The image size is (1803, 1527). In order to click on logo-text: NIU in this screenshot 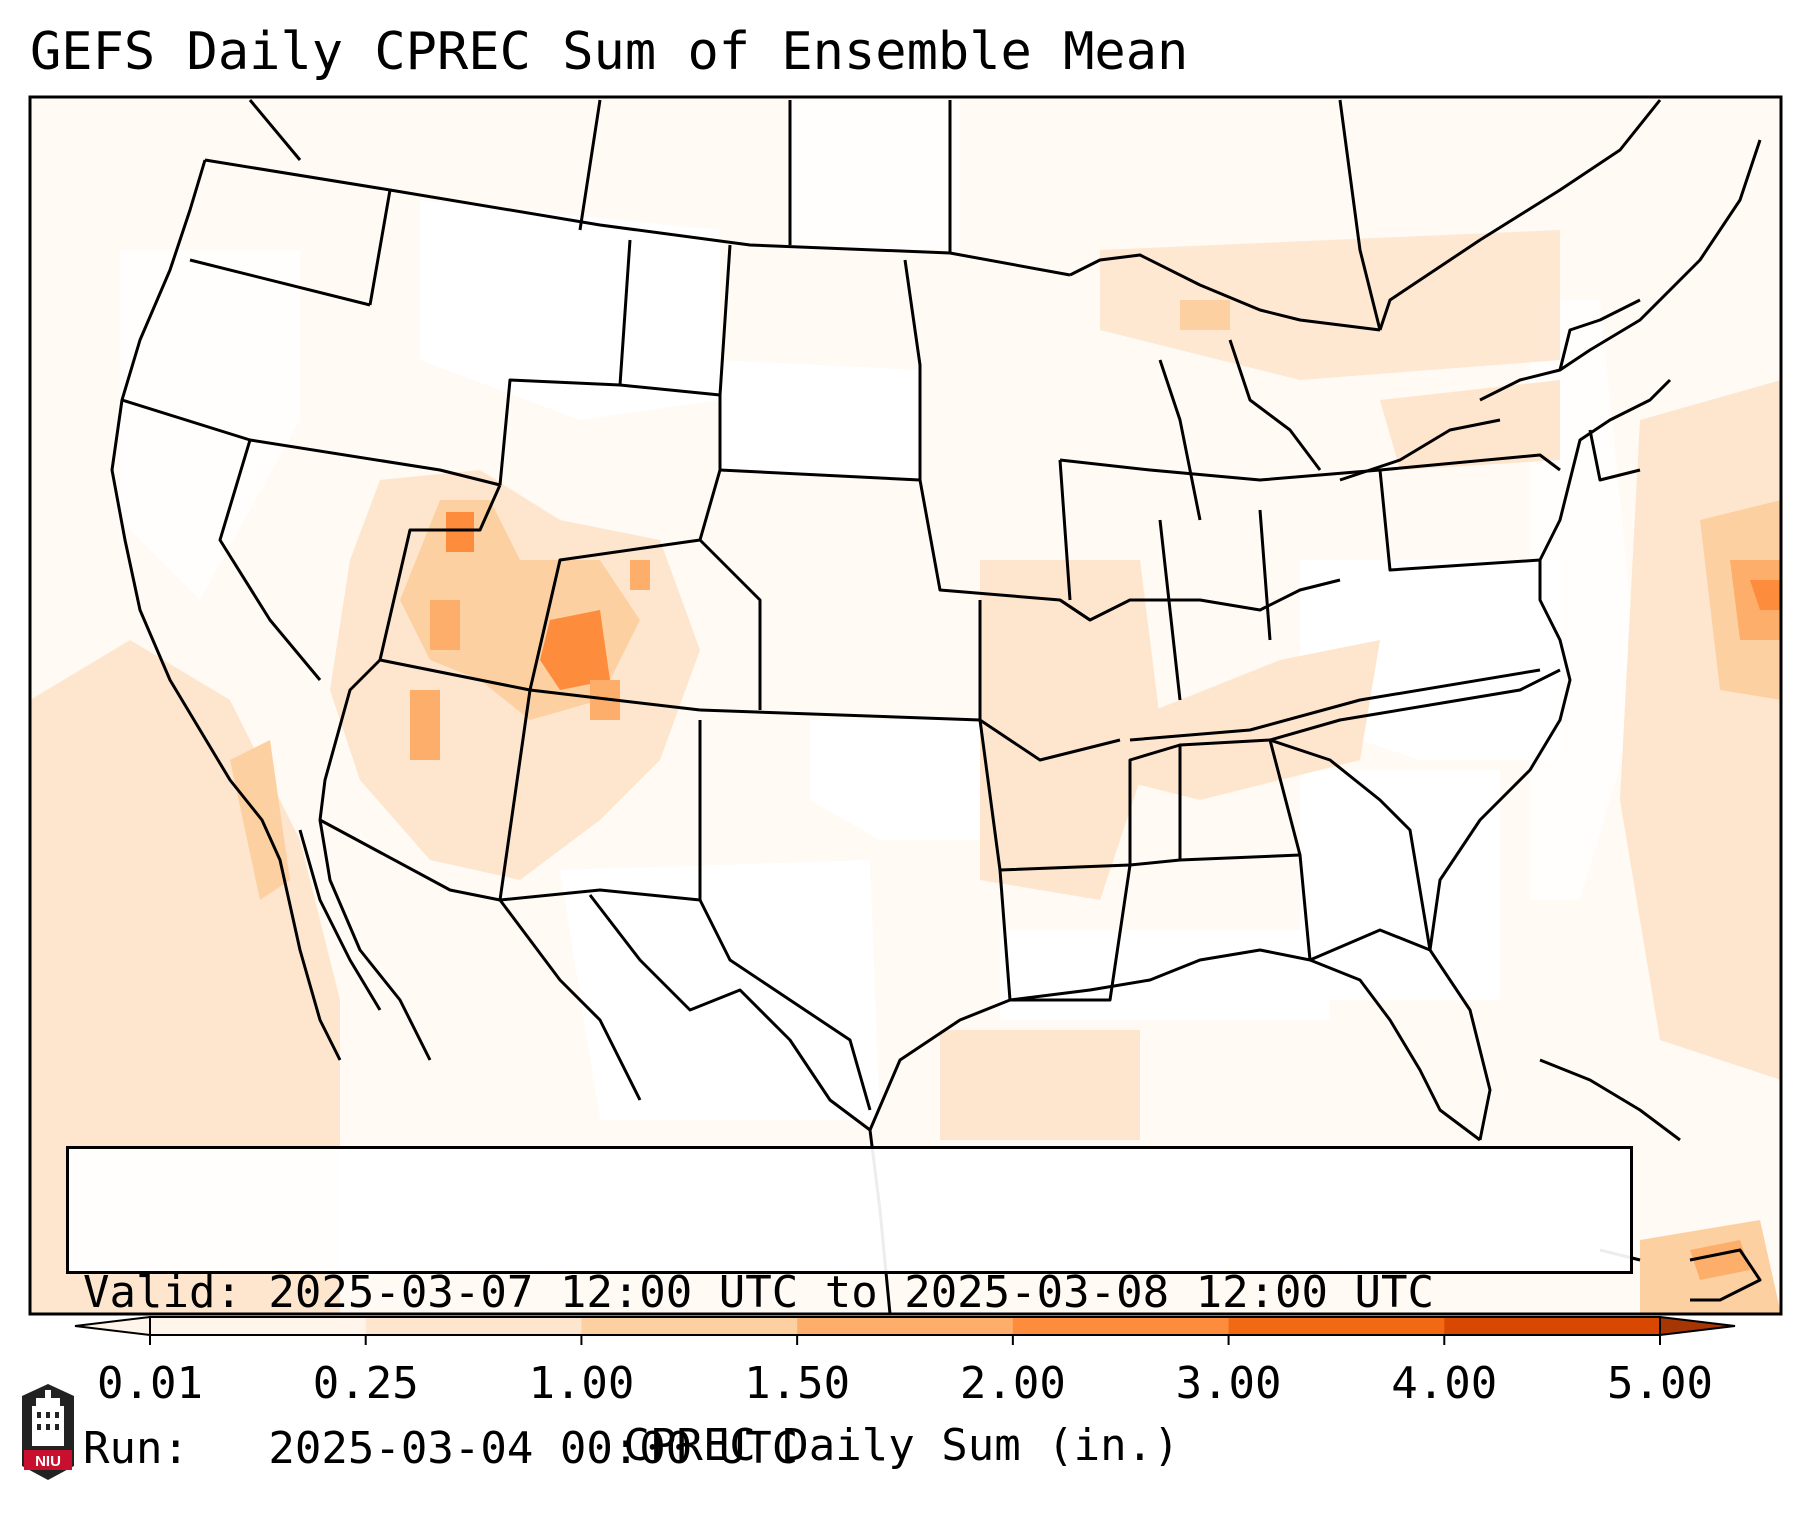, I will do `click(48, 1461)`.